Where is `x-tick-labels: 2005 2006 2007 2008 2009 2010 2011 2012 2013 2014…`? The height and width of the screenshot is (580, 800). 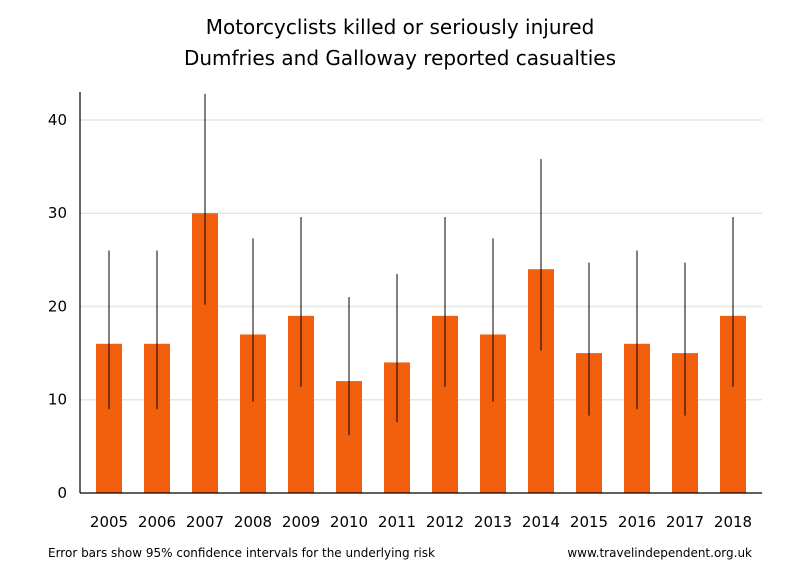
x-tick-labels: 2005 2006 2007 2008 2009 2010 2011 2012 2013 2014… is located at coordinates (421, 522).